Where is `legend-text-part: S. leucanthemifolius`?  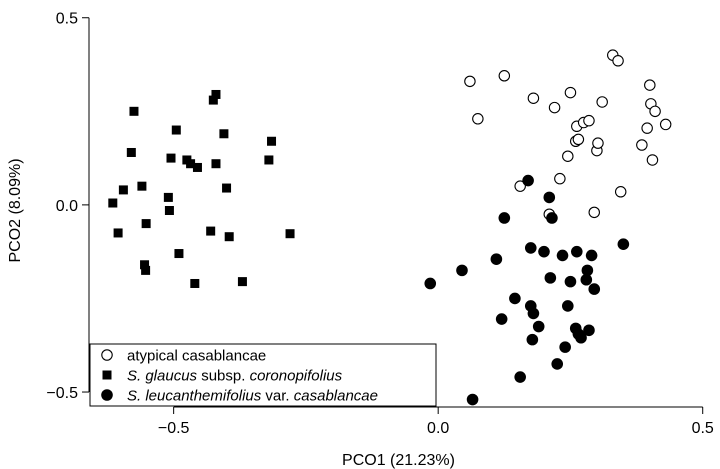 legend-text-part: S. leucanthemifolius is located at coordinates (194, 396).